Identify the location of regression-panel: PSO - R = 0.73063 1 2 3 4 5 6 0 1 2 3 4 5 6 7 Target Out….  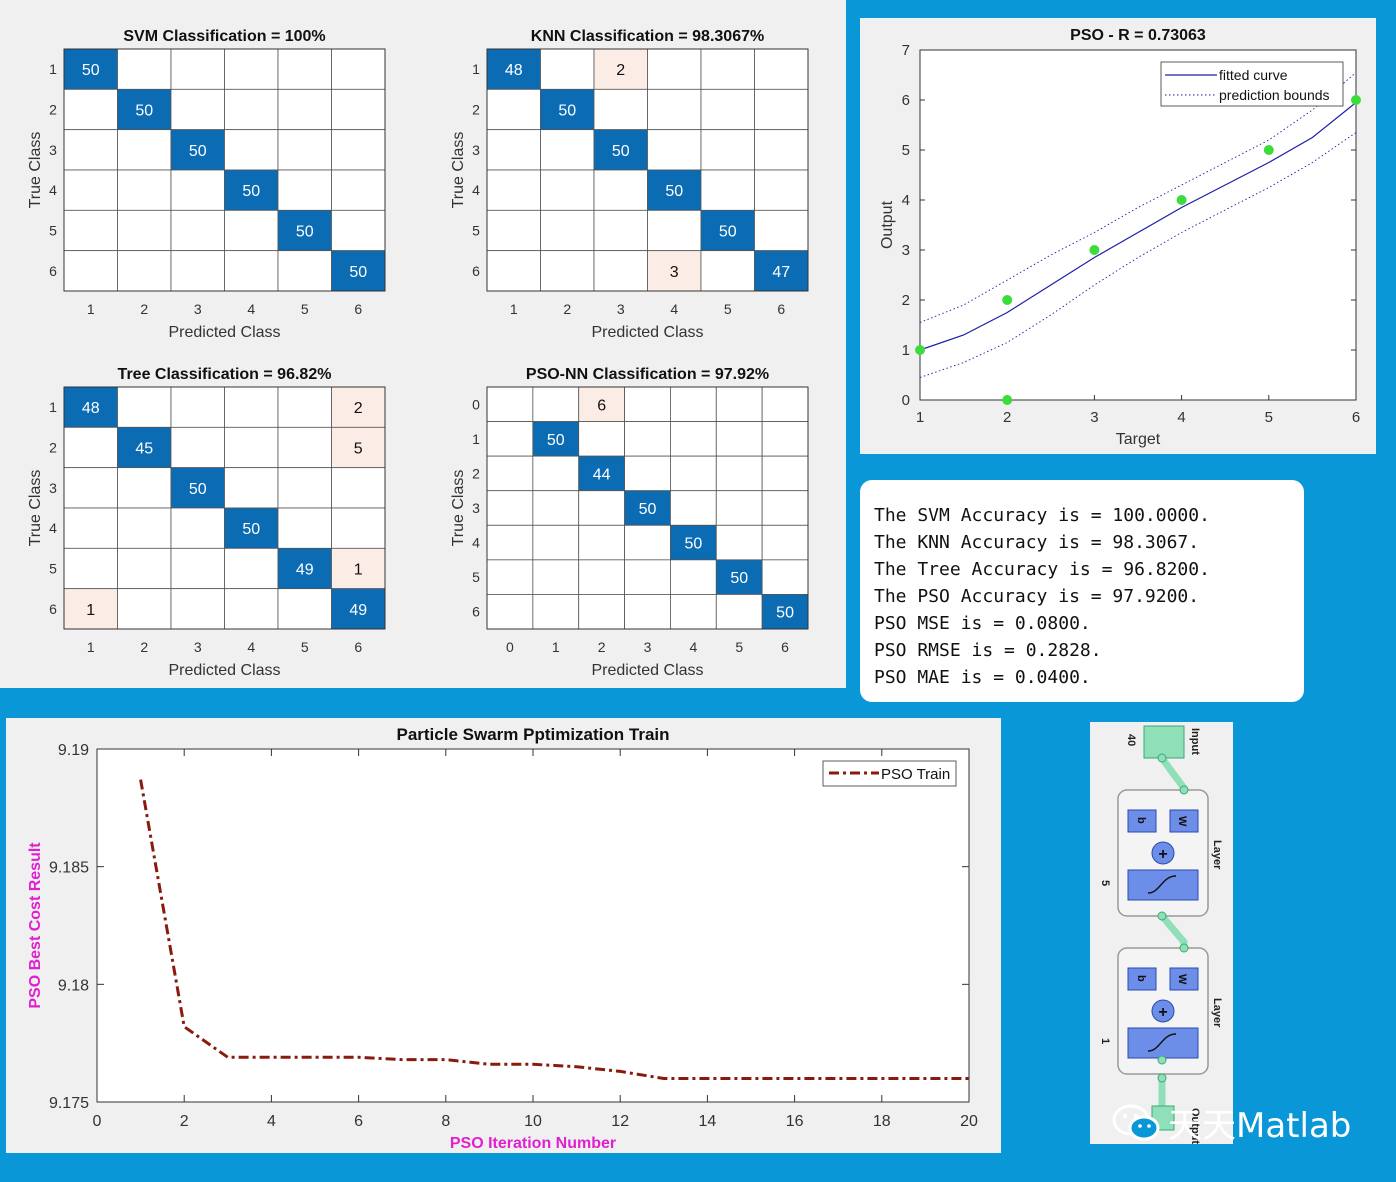
(1118, 236).